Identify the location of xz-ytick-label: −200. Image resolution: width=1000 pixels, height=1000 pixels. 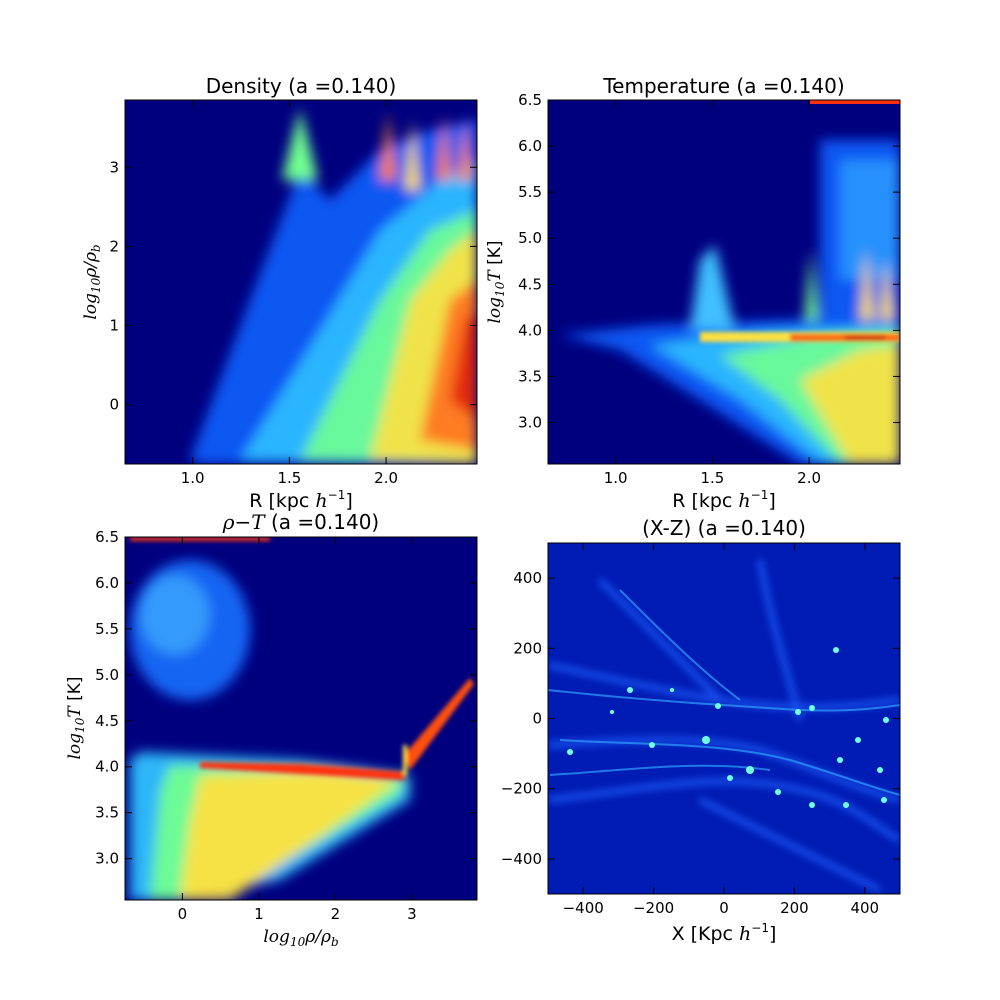
(521, 789).